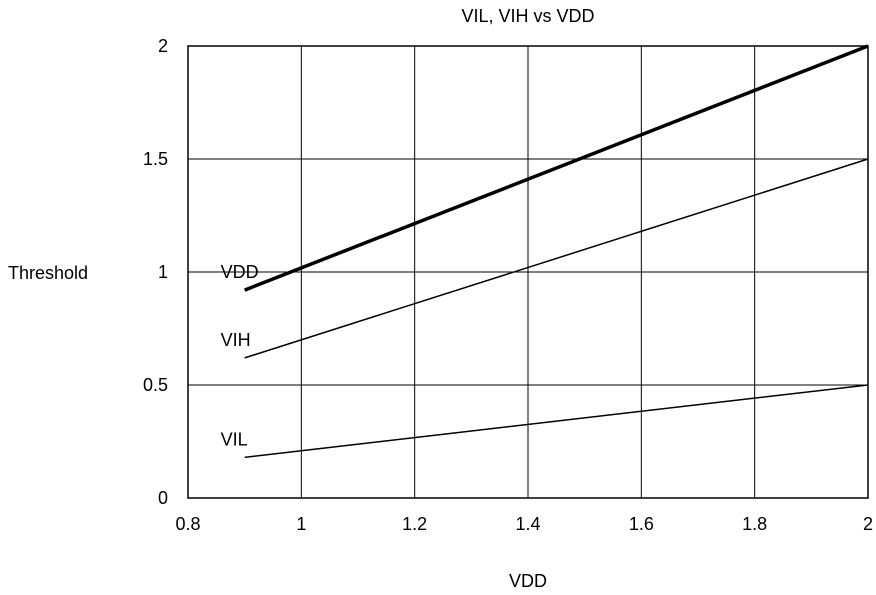 The width and height of the screenshot is (876, 595). Describe the element at coordinates (163, 46) in the screenshot. I see `y-tick-label: 2` at that location.